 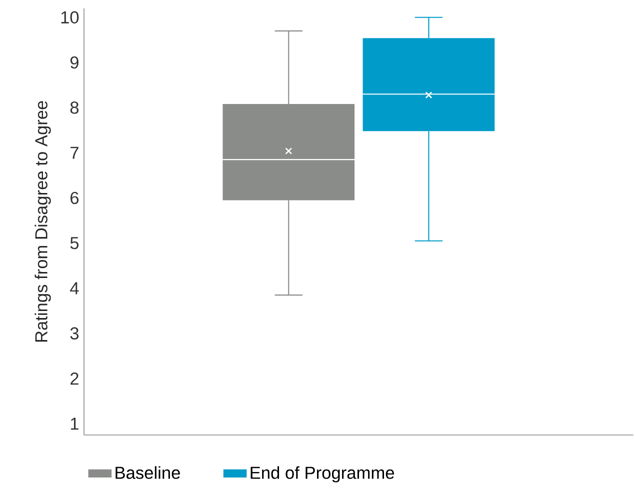 What do you see at coordinates (148, 472) in the screenshot?
I see `legend-label: Baseline` at bounding box center [148, 472].